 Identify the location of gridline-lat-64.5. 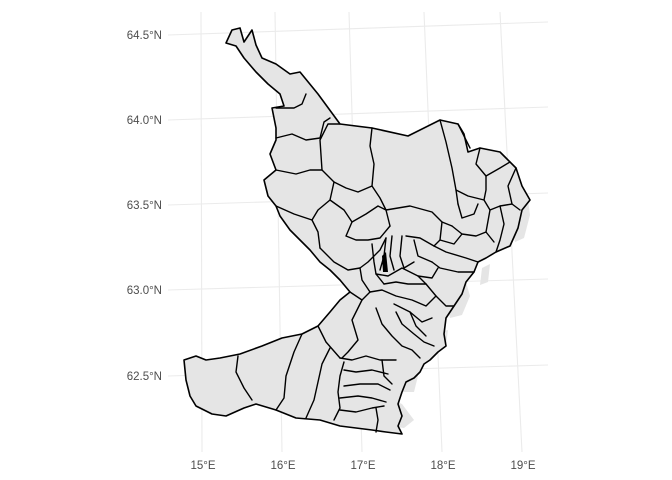
(358, 28).